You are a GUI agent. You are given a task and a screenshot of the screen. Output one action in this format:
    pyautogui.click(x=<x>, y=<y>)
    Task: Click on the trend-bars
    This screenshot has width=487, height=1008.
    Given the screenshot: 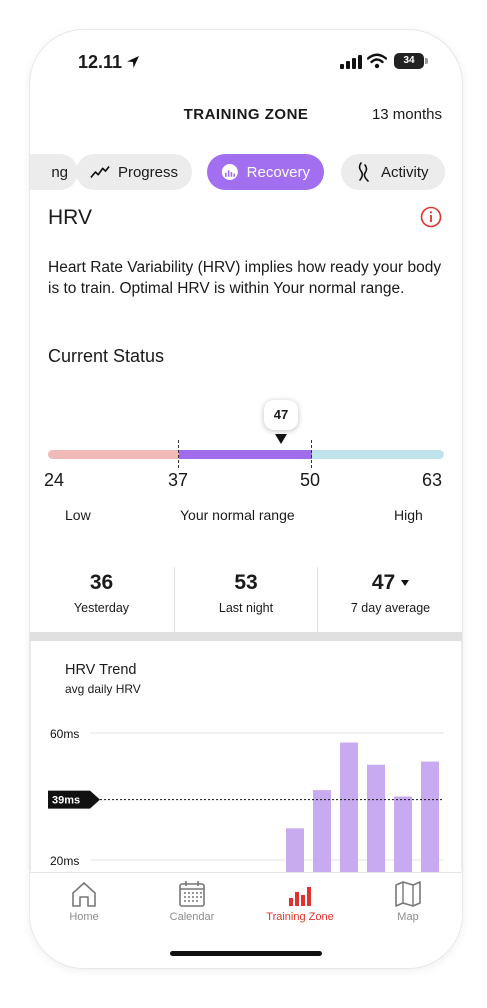 What is the action you would take?
    pyautogui.click(x=362, y=808)
    